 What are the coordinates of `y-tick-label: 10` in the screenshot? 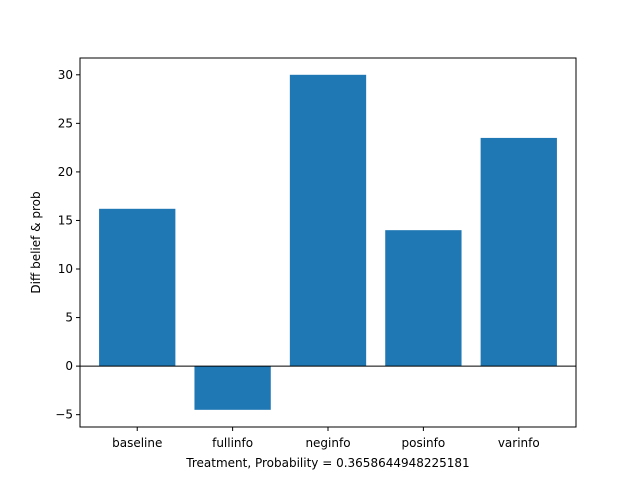 It's located at (65, 269).